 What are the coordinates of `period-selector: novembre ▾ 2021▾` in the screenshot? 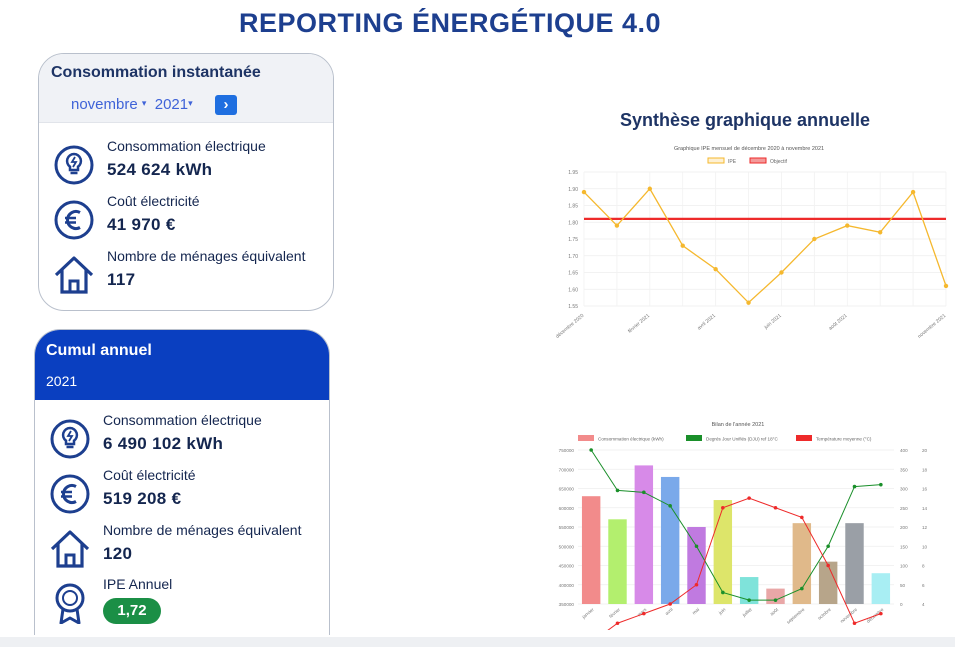 It's located at (132, 104).